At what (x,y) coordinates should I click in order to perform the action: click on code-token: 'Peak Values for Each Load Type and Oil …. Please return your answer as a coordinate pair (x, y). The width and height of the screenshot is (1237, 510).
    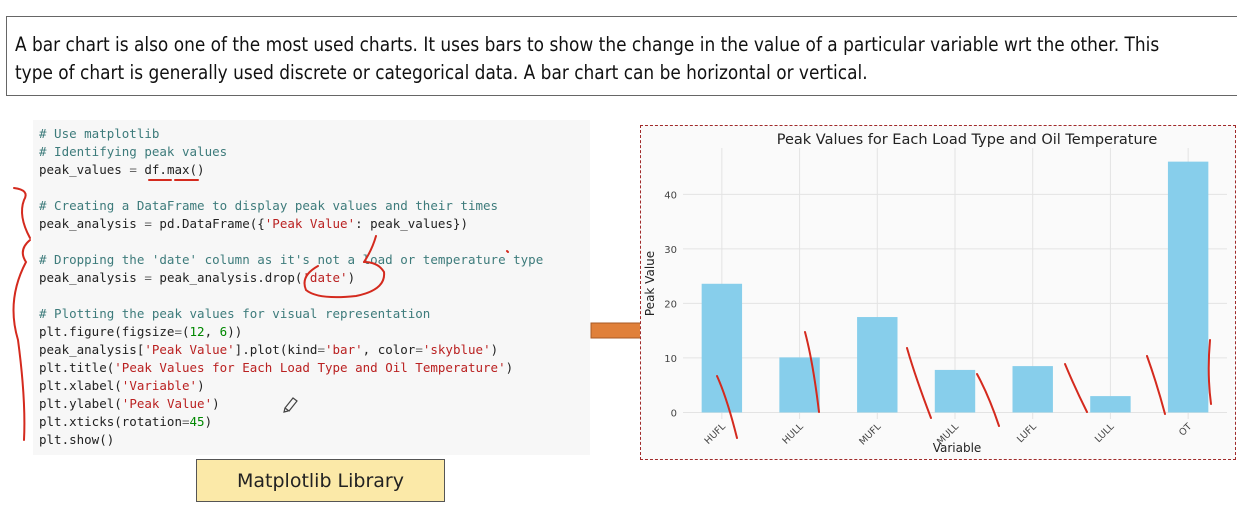
    Looking at the image, I should click on (310, 367).